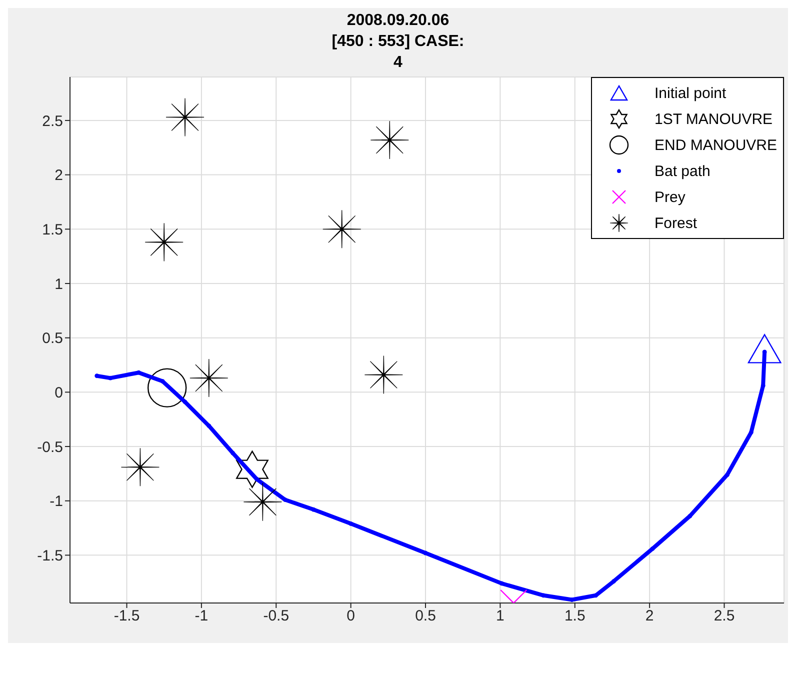  I want to click on y-tick-label: 0, so click(58, 393).